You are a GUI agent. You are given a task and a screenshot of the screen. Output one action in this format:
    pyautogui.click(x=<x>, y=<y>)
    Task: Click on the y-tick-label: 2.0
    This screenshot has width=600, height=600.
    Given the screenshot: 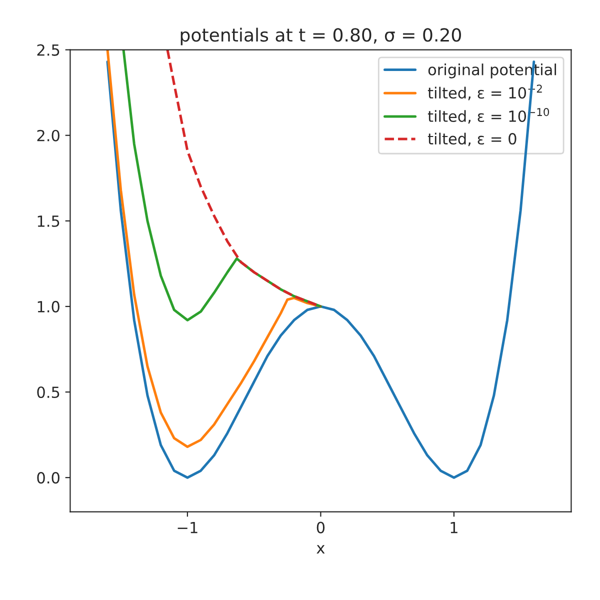 What is the action you would take?
    pyautogui.click(x=48, y=136)
    